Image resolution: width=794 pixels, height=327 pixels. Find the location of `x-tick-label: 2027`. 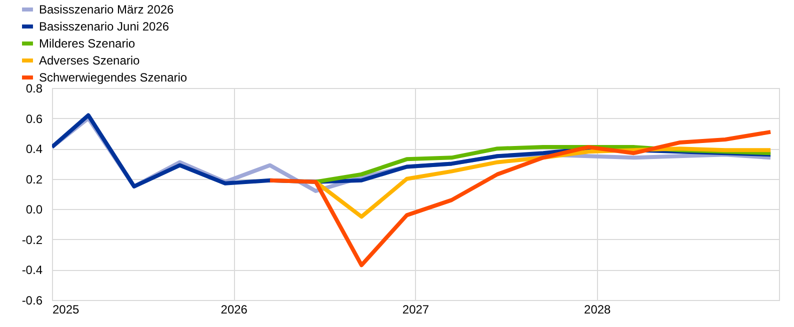

x-tick-label: 2027 is located at coordinates (416, 309).